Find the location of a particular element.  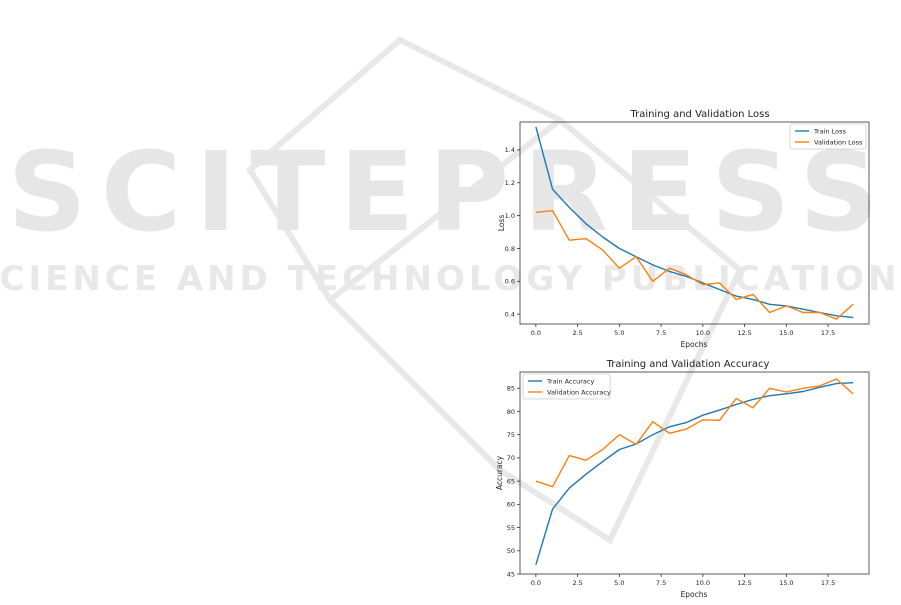

loss-ytick-label: 1.4 is located at coordinates (510, 150).